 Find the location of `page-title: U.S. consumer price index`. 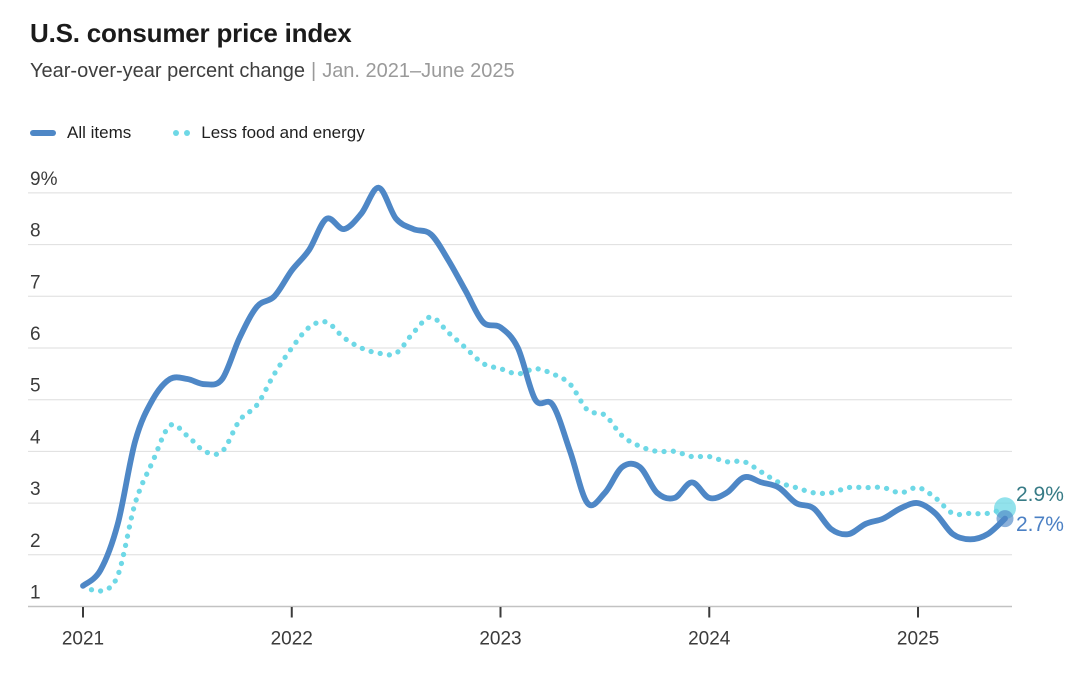

page-title: U.S. consumer price index is located at coordinates (191, 33).